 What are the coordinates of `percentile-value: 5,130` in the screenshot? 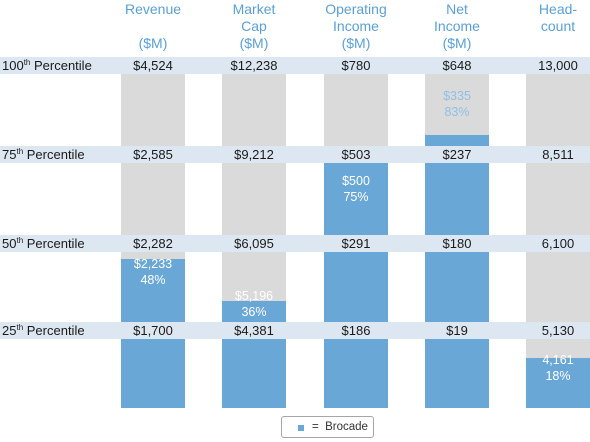 It's located at (558, 330).